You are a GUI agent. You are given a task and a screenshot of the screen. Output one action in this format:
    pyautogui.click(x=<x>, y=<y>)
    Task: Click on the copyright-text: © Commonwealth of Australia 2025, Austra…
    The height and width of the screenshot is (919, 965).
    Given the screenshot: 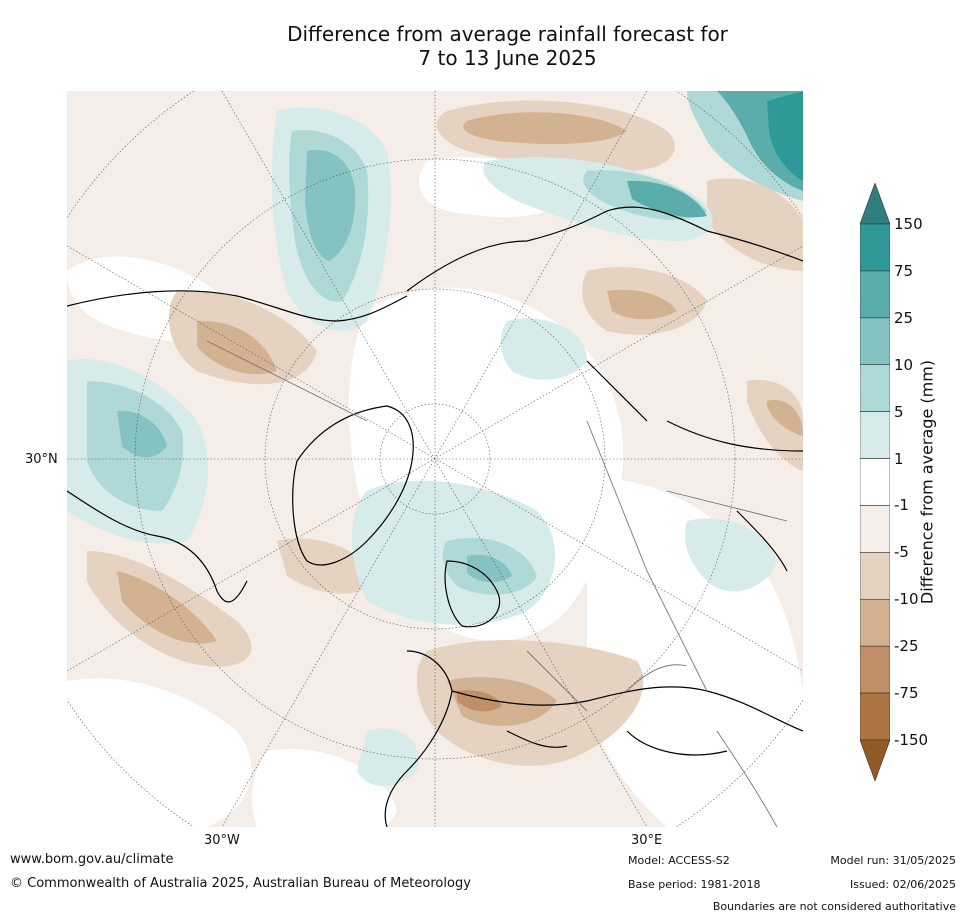 What is the action you would take?
    pyautogui.click(x=240, y=883)
    